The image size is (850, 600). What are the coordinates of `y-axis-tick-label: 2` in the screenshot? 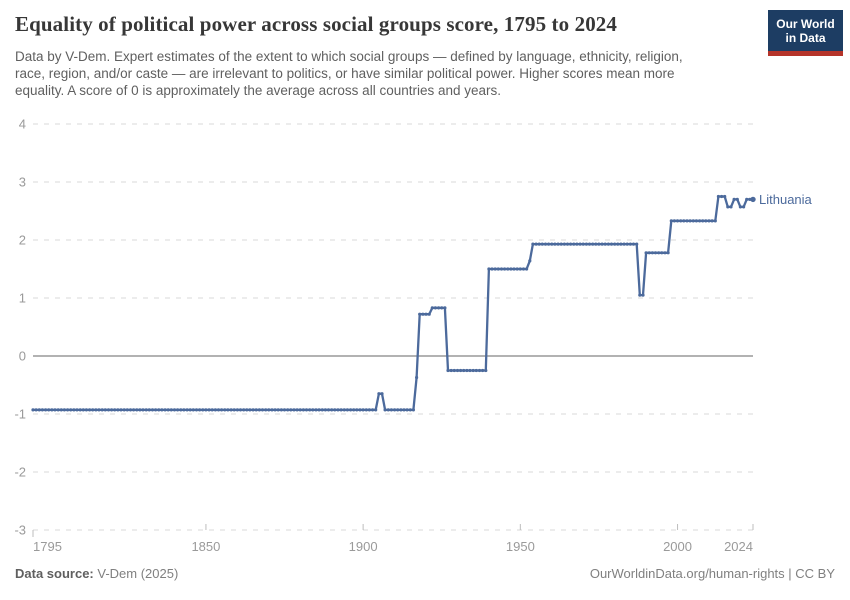 It's located at (22, 240).